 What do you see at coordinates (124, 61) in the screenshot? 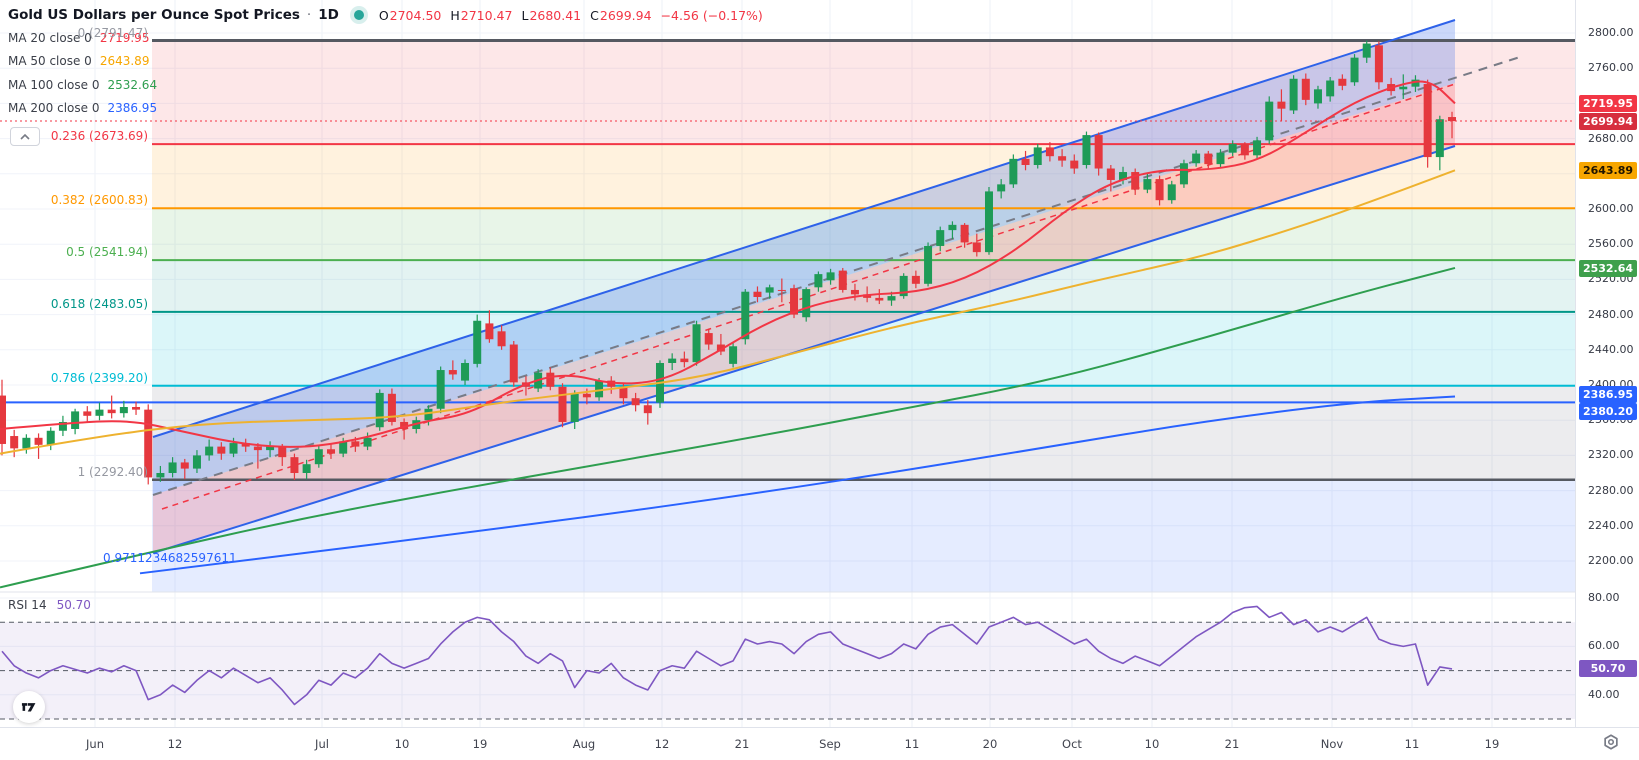
I see `ma-legend-value: 2643.89` at bounding box center [124, 61].